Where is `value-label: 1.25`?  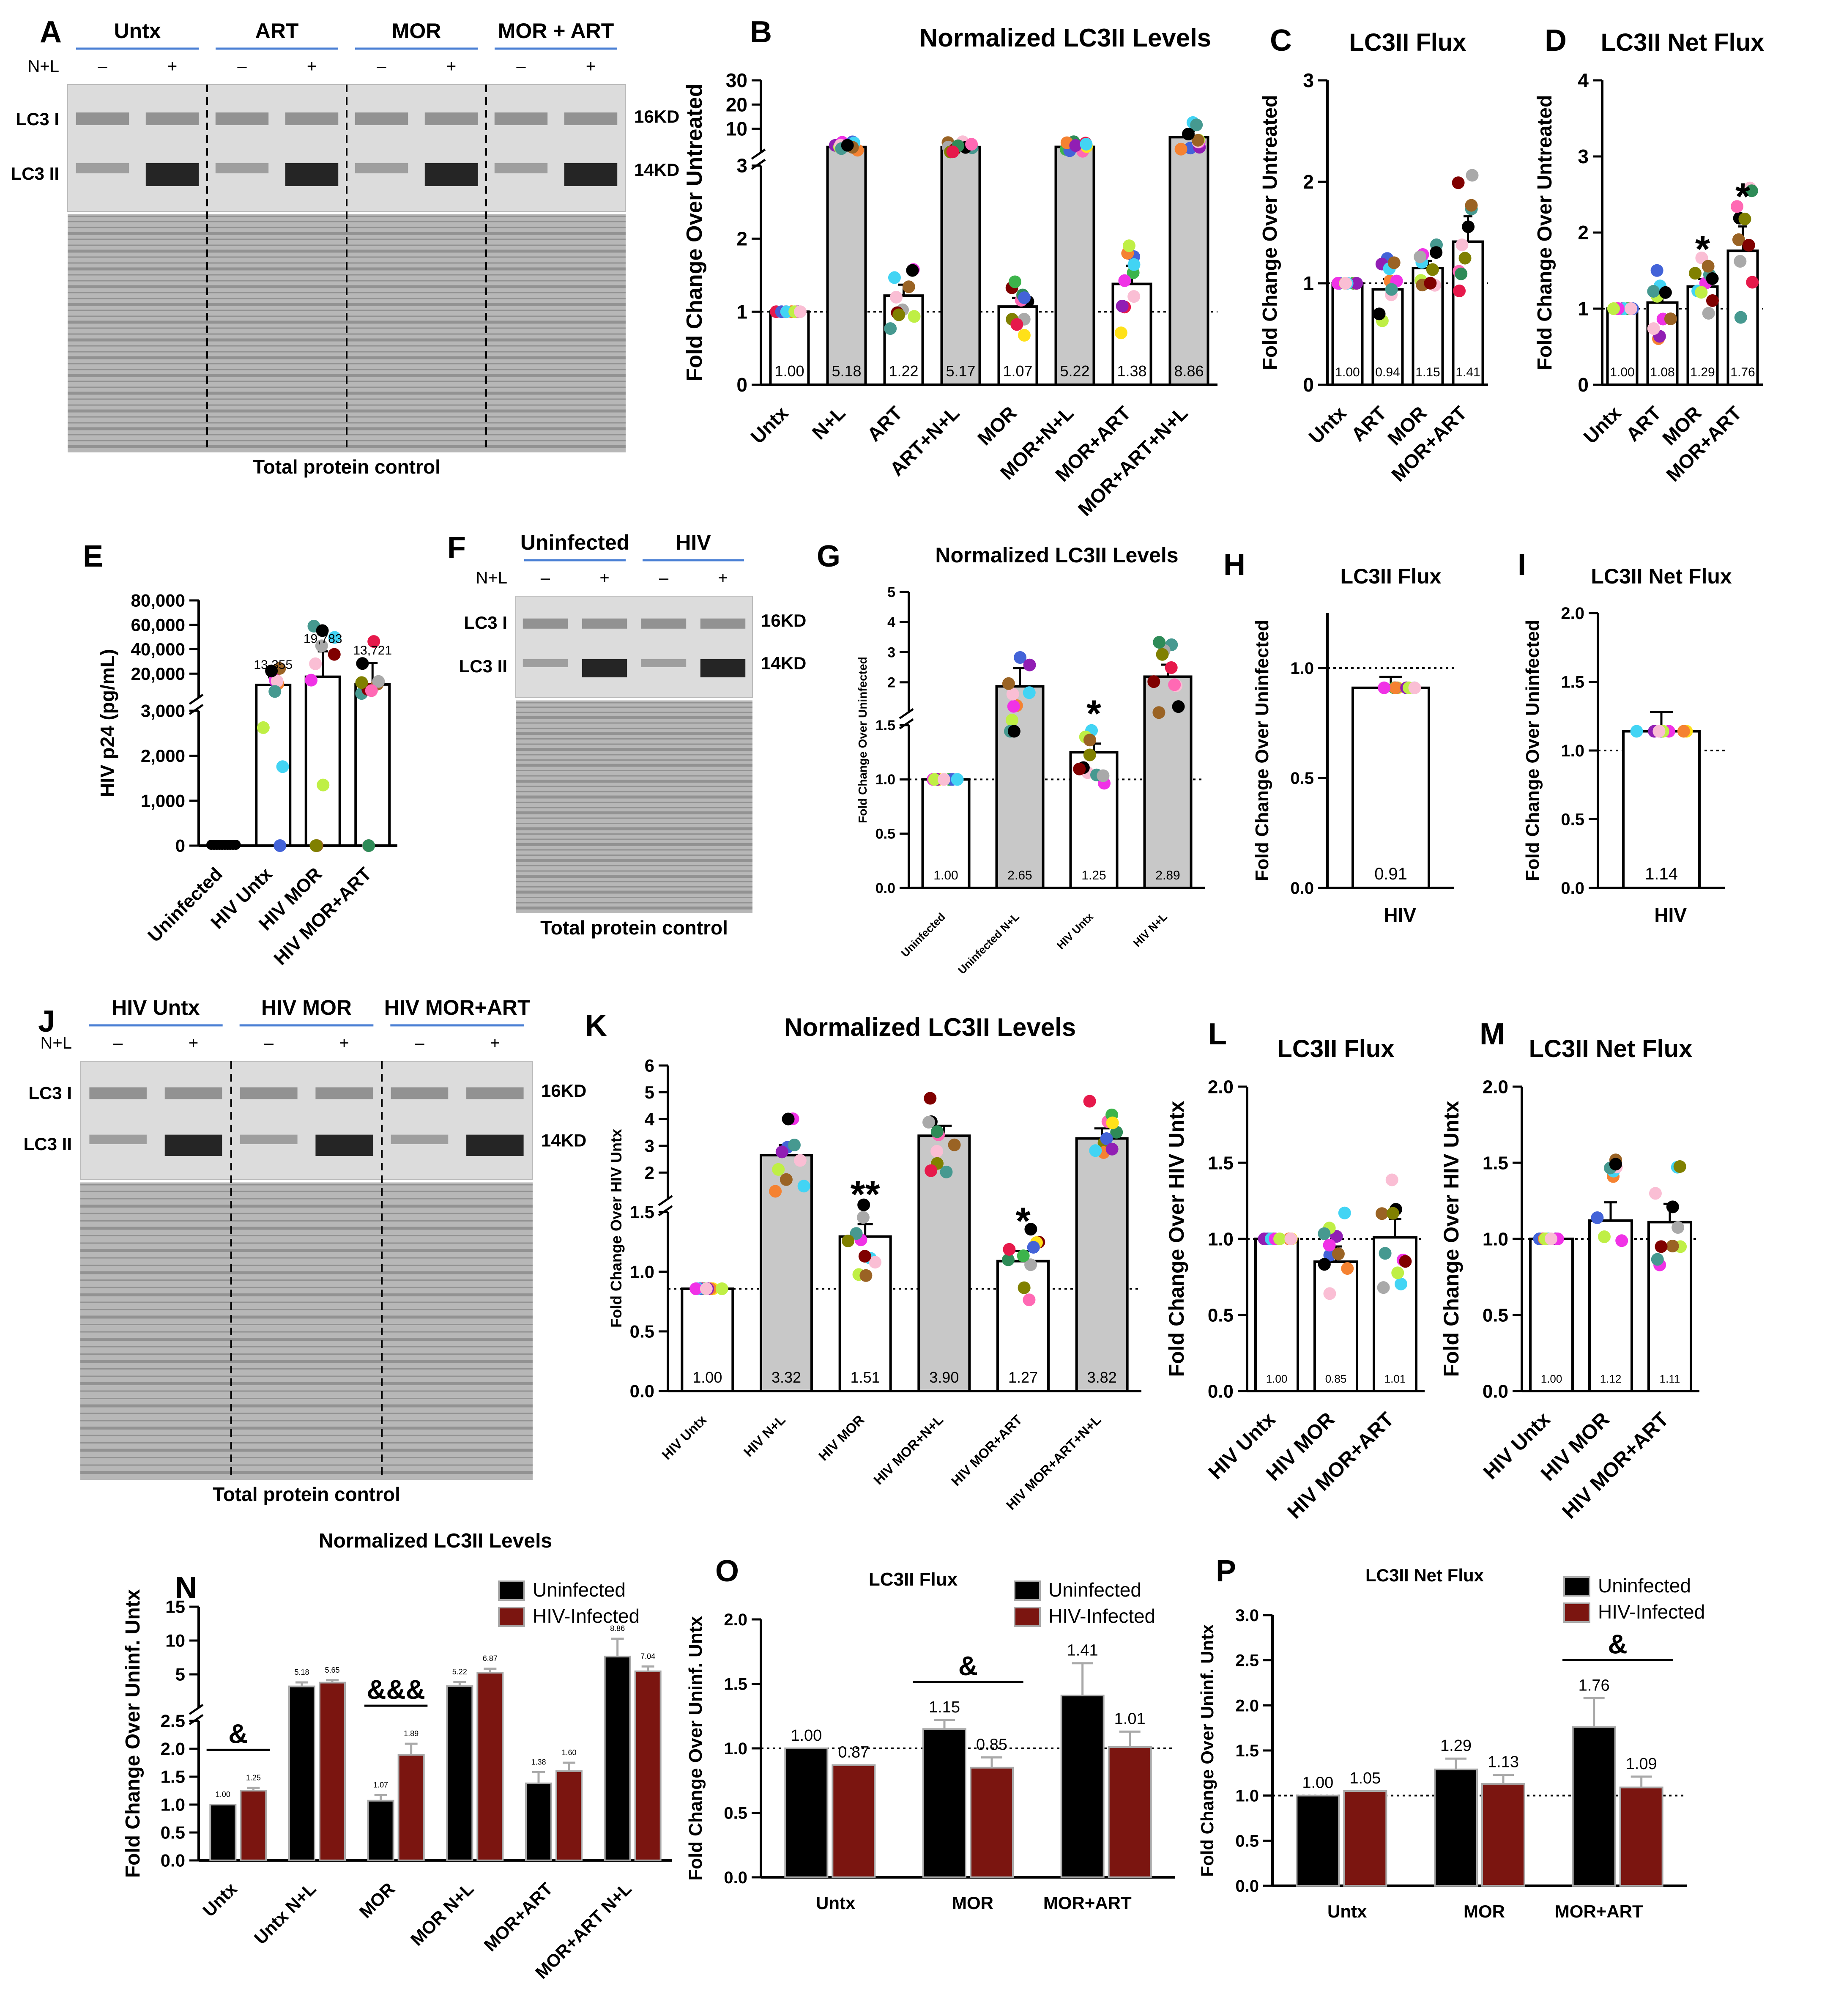
value-label: 1.25 is located at coordinates (1093, 875).